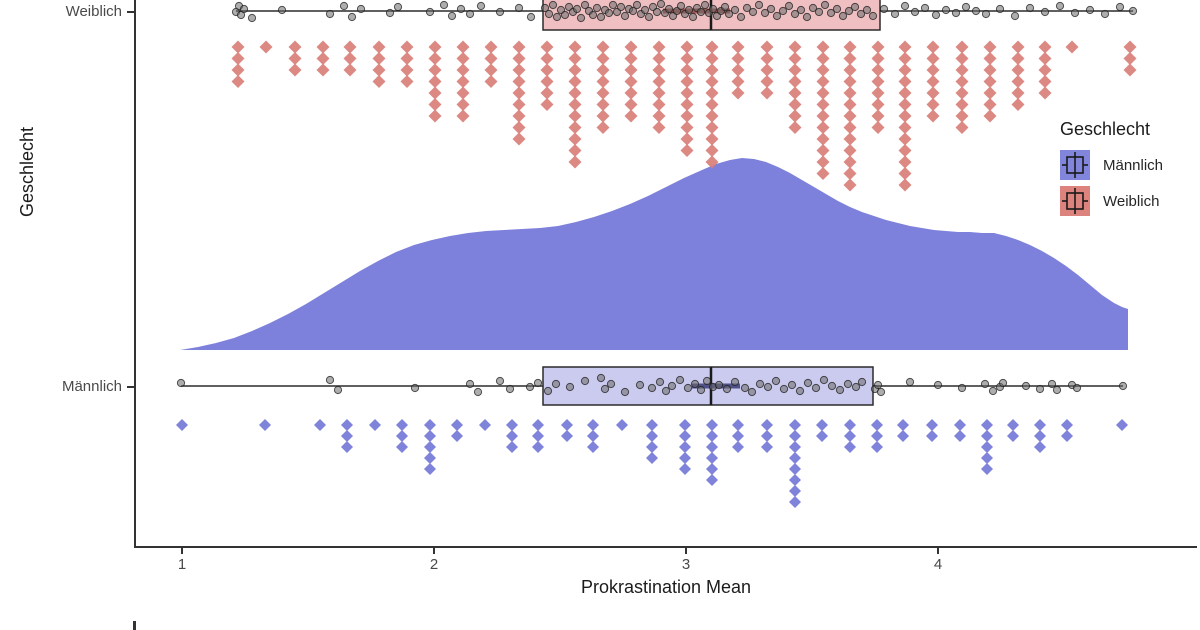 The width and height of the screenshot is (1200, 630). Describe the element at coordinates (93, 11) in the screenshot. I see `y-tick-label-weiblich: Weiblich` at that location.